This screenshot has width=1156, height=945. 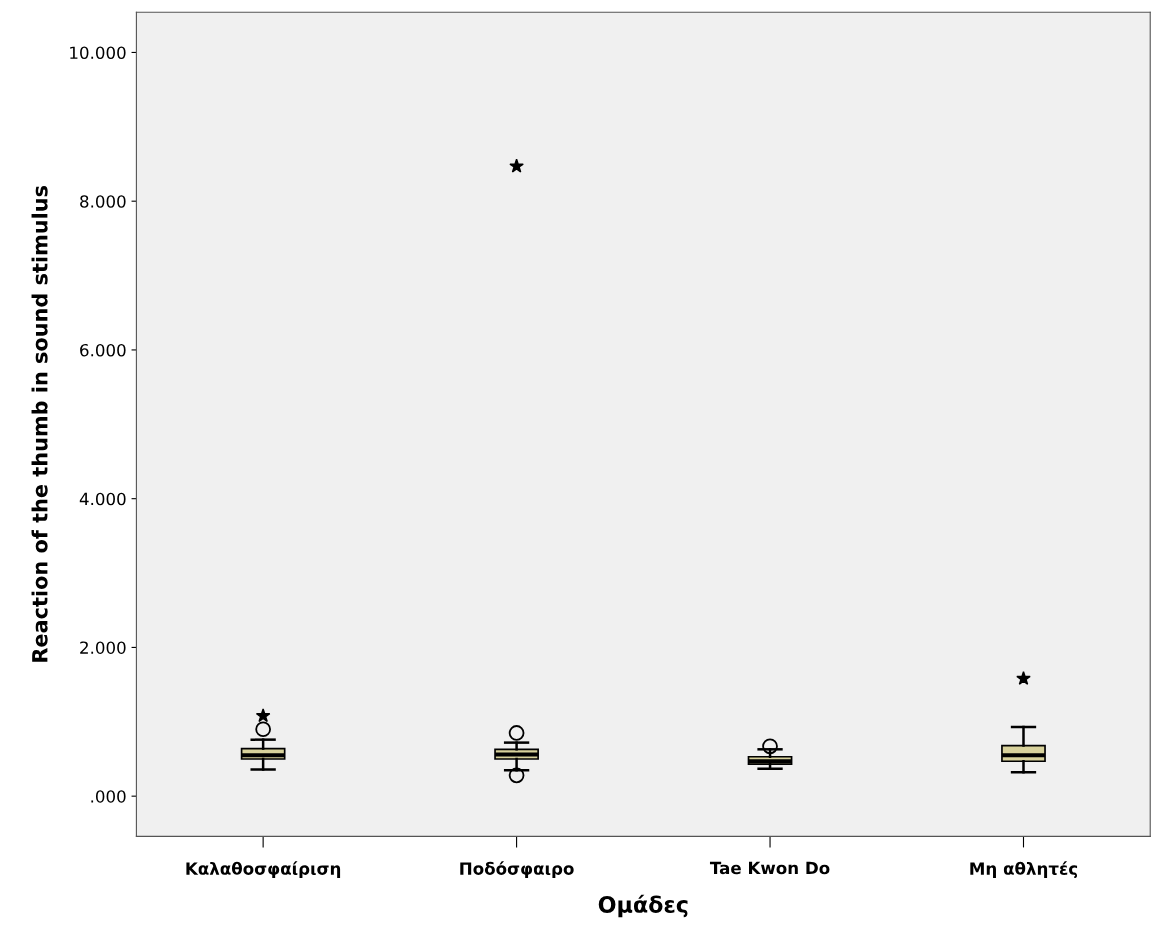 What do you see at coordinates (108, 796) in the screenshot?
I see `y-tick-label: .000` at bounding box center [108, 796].